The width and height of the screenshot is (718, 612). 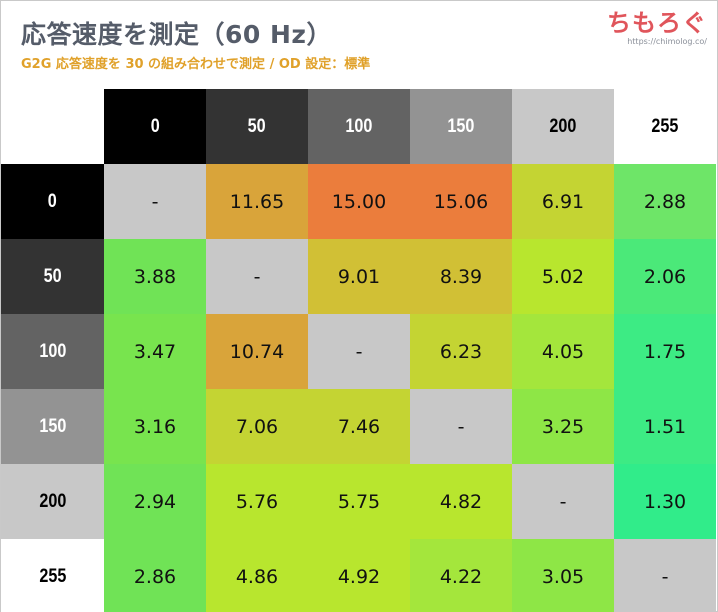 I want to click on heatmap-cell: 7.46, so click(x=359, y=426).